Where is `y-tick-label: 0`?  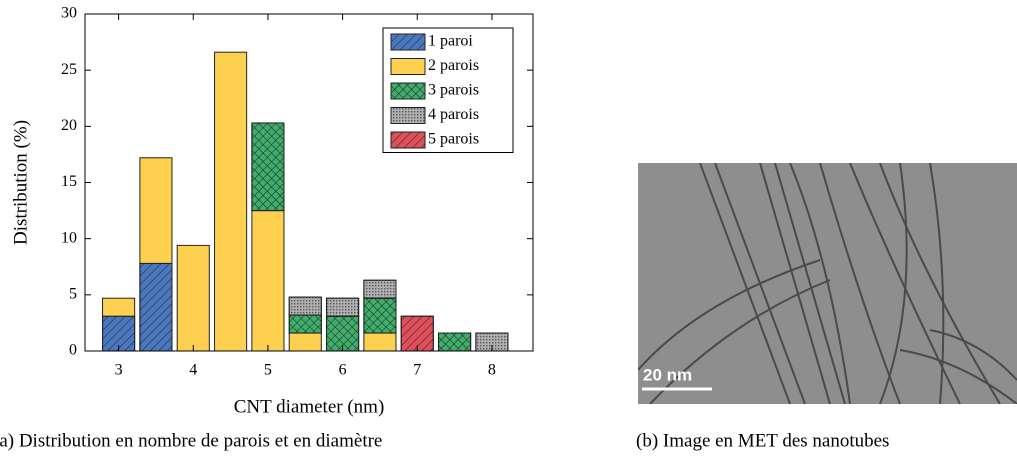
y-tick-label: 0 is located at coordinates (73, 350).